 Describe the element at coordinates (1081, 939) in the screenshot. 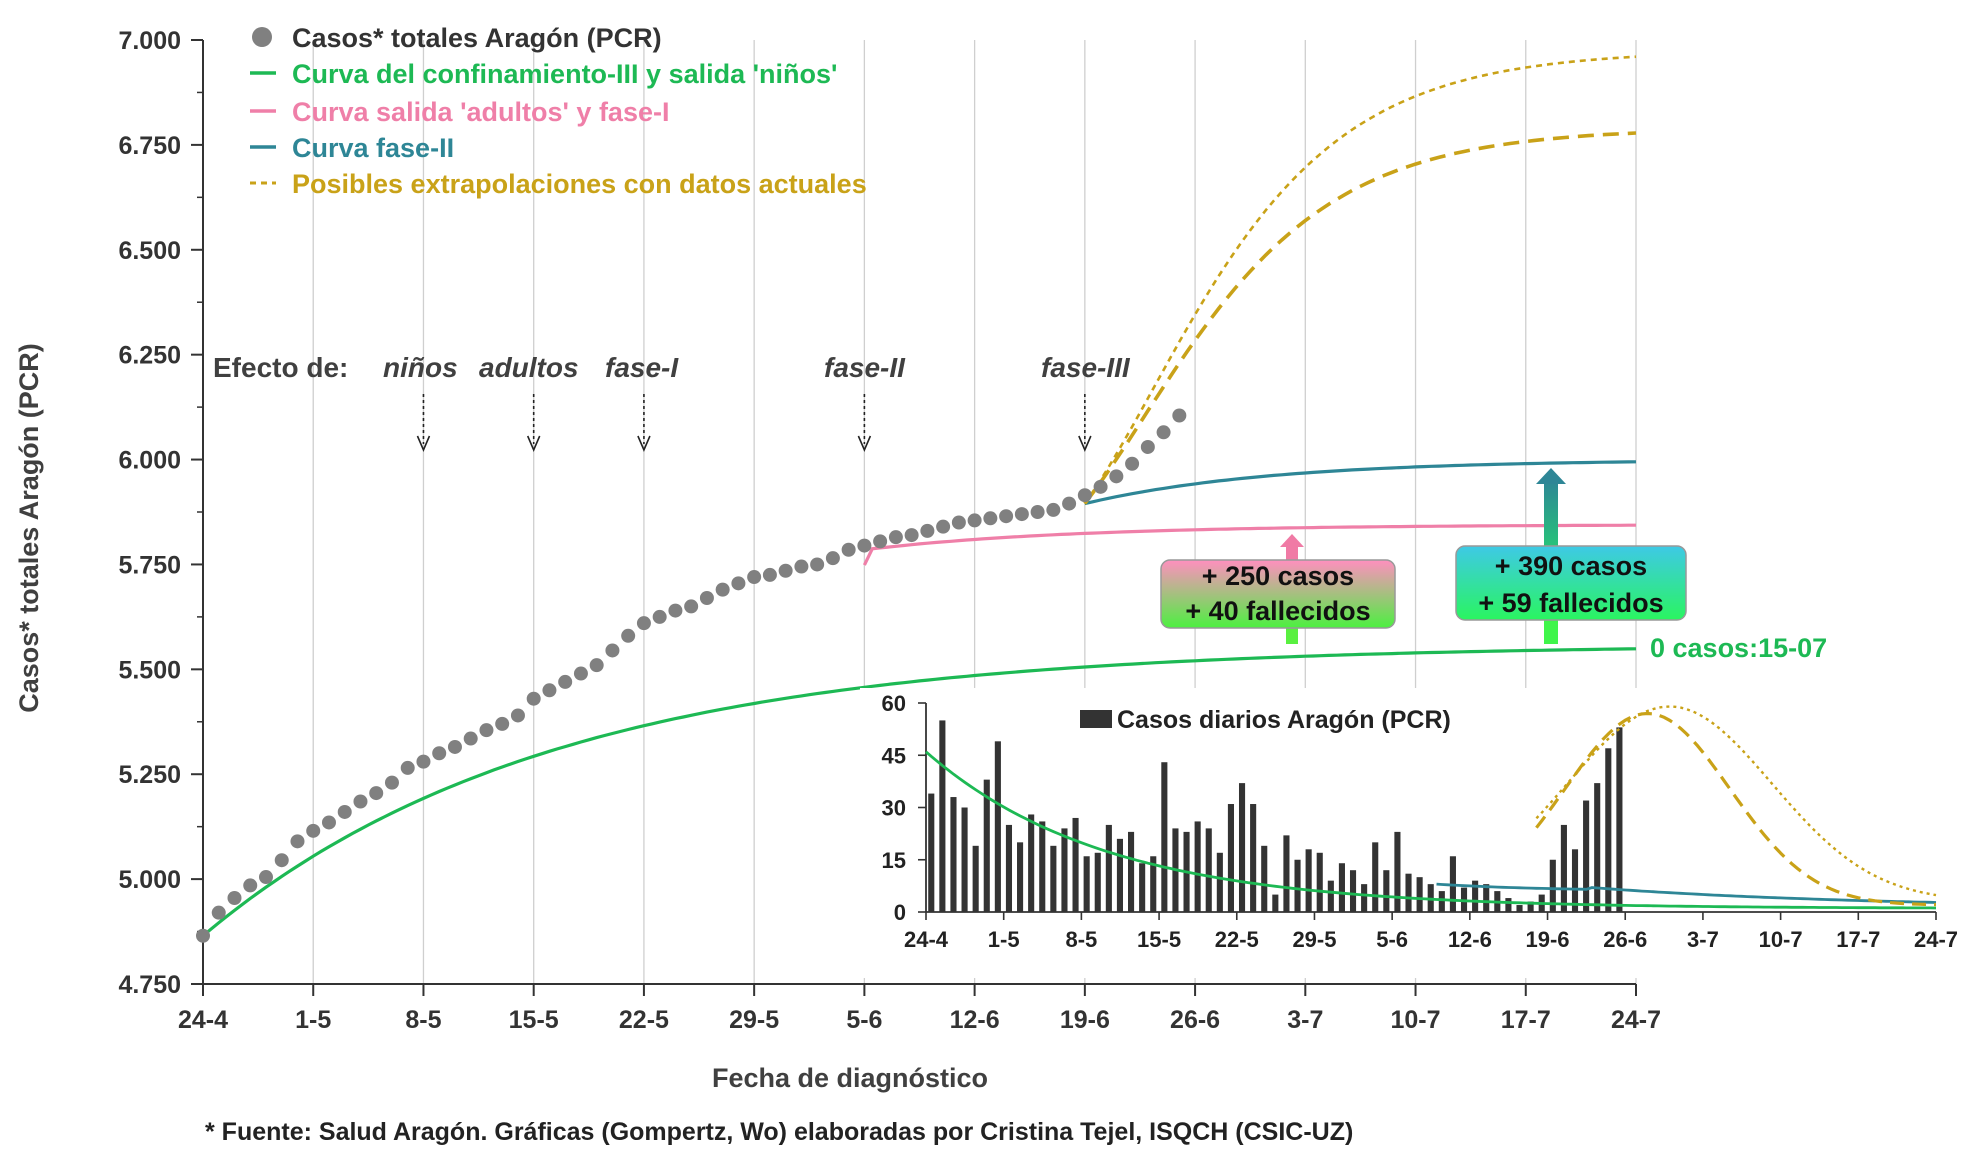

I see `inset-x-tick-label: 8-5` at that location.